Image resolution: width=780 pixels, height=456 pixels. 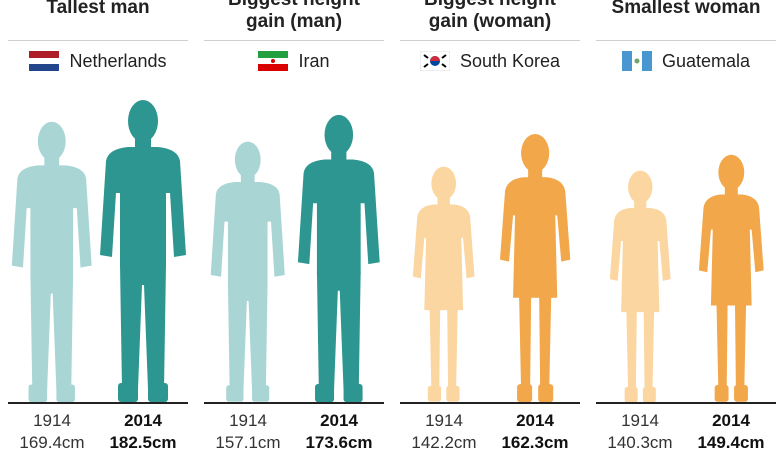 What do you see at coordinates (339, 442) in the screenshot?
I see `height-value-label: 173.6cm` at bounding box center [339, 442].